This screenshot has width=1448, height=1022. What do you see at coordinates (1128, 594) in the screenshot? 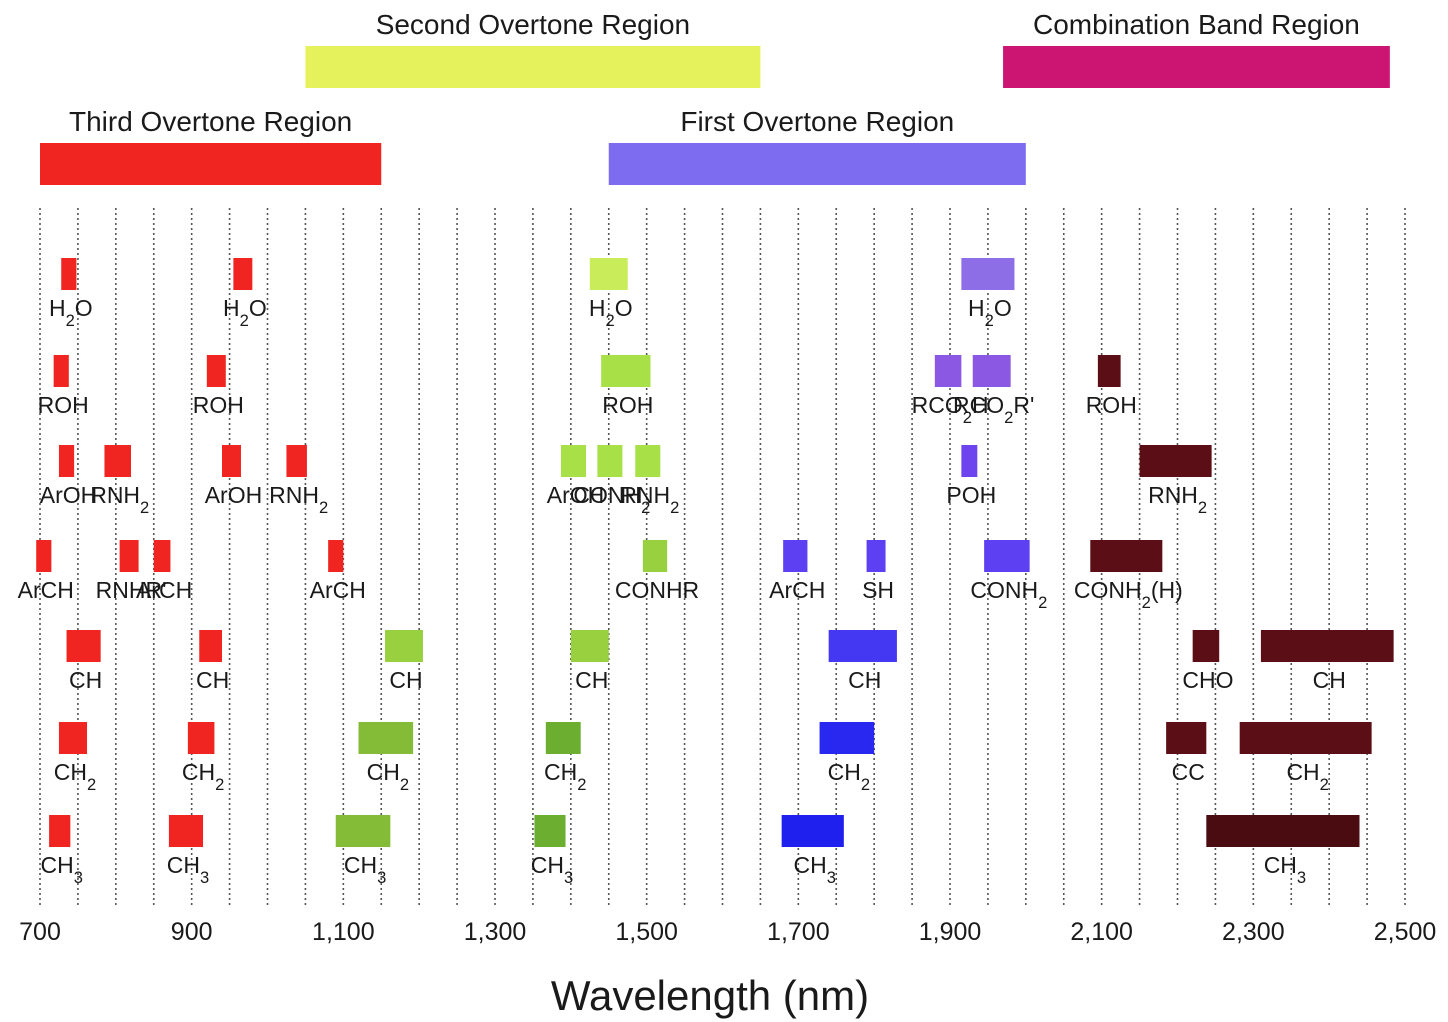
I see `band-label: CONH2(H)` at bounding box center [1128, 594].